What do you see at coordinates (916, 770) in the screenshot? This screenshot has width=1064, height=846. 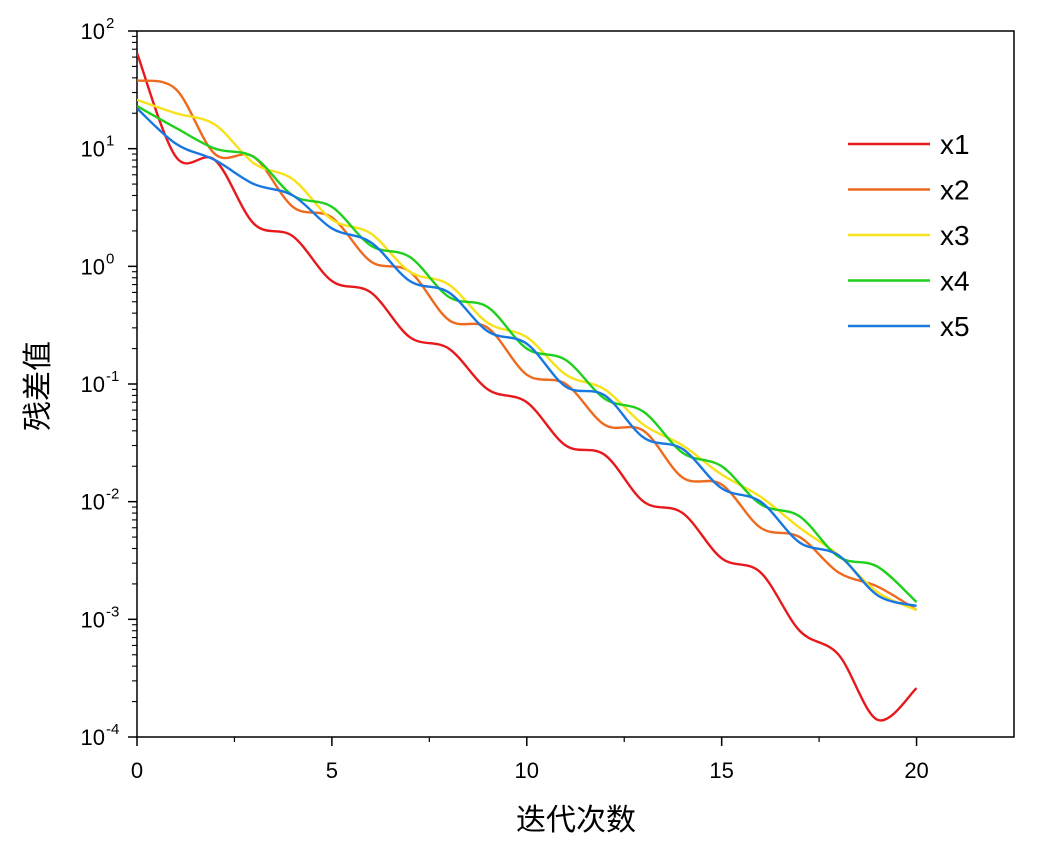 I see `x-tick-label: 20` at bounding box center [916, 770].